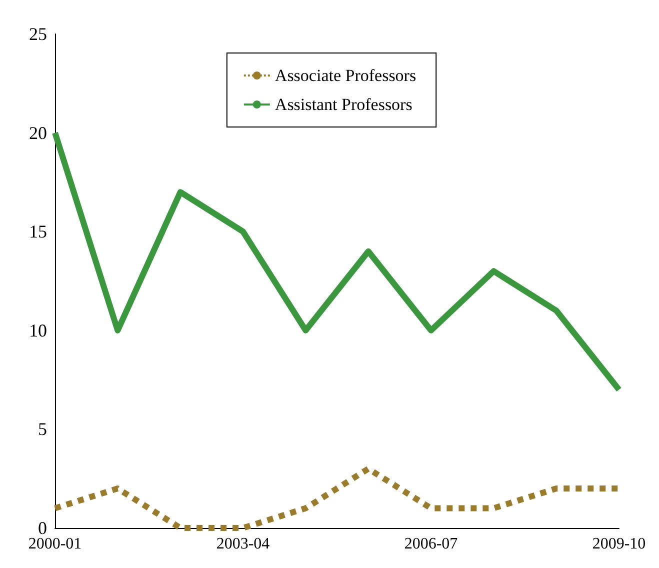 This screenshot has width=659, height=568. What do you see at coordinates (343, 104) in the screenshot?
I see `legend-label: Assistant Professors` at bounding box center [343, 104].